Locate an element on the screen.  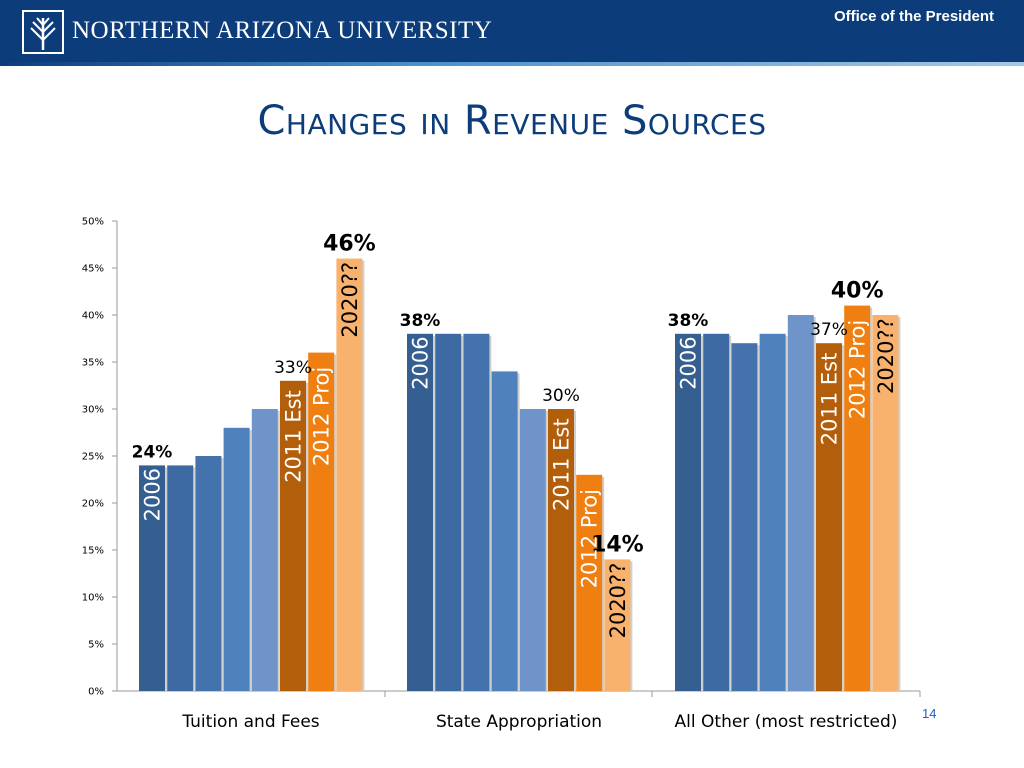
y-tick-label: 45% is located at coordinates (93, 269).